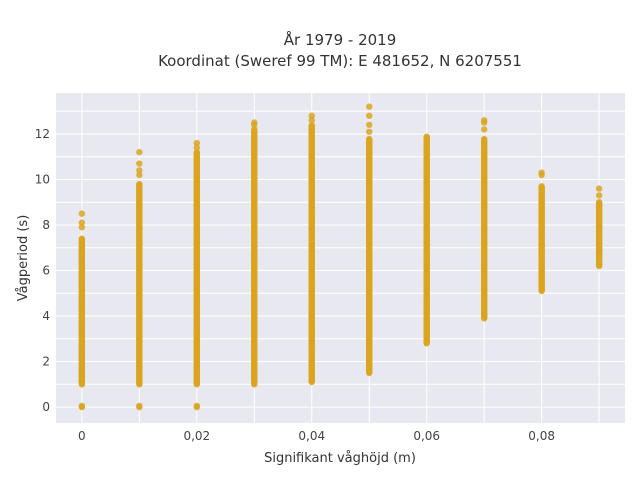 The width and height of the screenshot is (640, 480). What do you see at coordinates (340, 39) in the screenshot?
I see `chart-title: År 1979 - 2019` at bounding box center [340, 39].